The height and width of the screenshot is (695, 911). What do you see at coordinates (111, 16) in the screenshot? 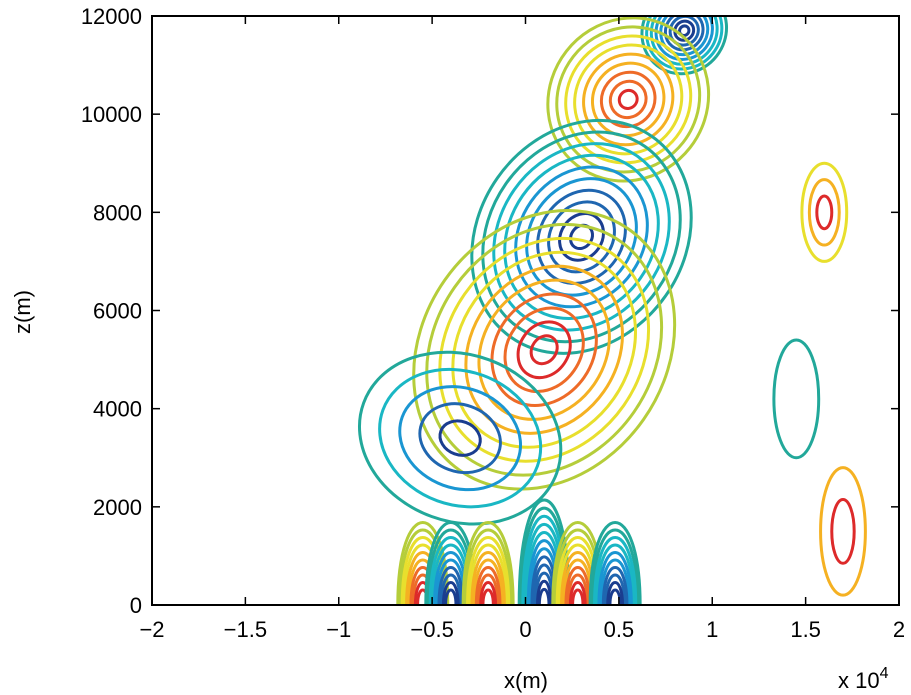
I see `y-tick-label: 12000` at bounding box center [111, 16].